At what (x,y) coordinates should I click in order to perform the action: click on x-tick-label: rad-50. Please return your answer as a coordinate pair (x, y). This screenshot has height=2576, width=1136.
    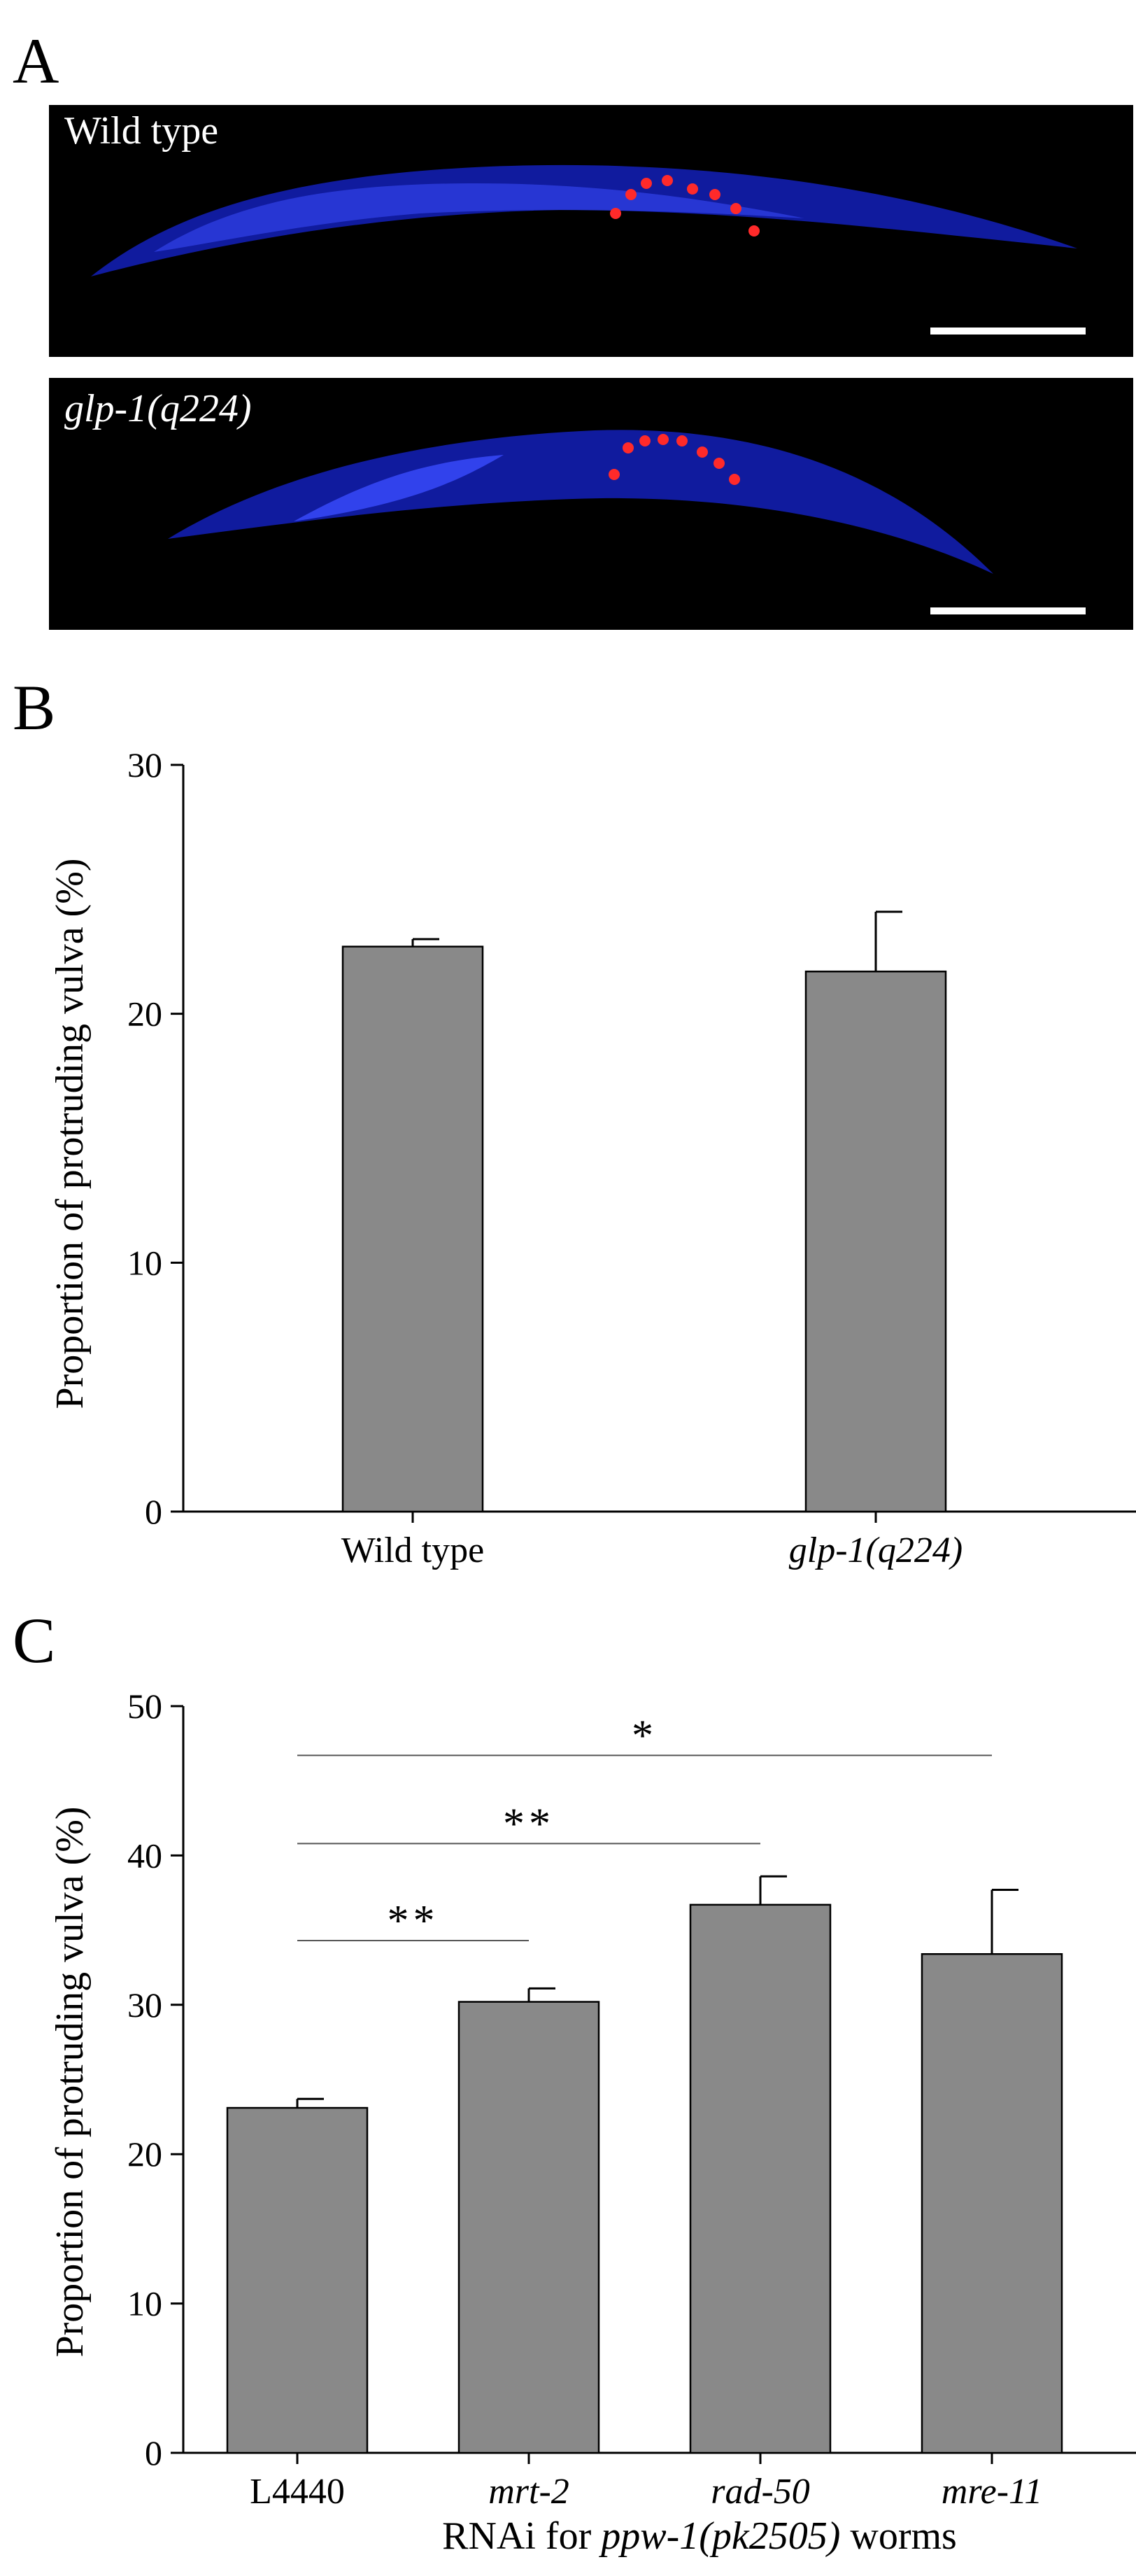
    Looking at the image, I should click on (761, 2492).